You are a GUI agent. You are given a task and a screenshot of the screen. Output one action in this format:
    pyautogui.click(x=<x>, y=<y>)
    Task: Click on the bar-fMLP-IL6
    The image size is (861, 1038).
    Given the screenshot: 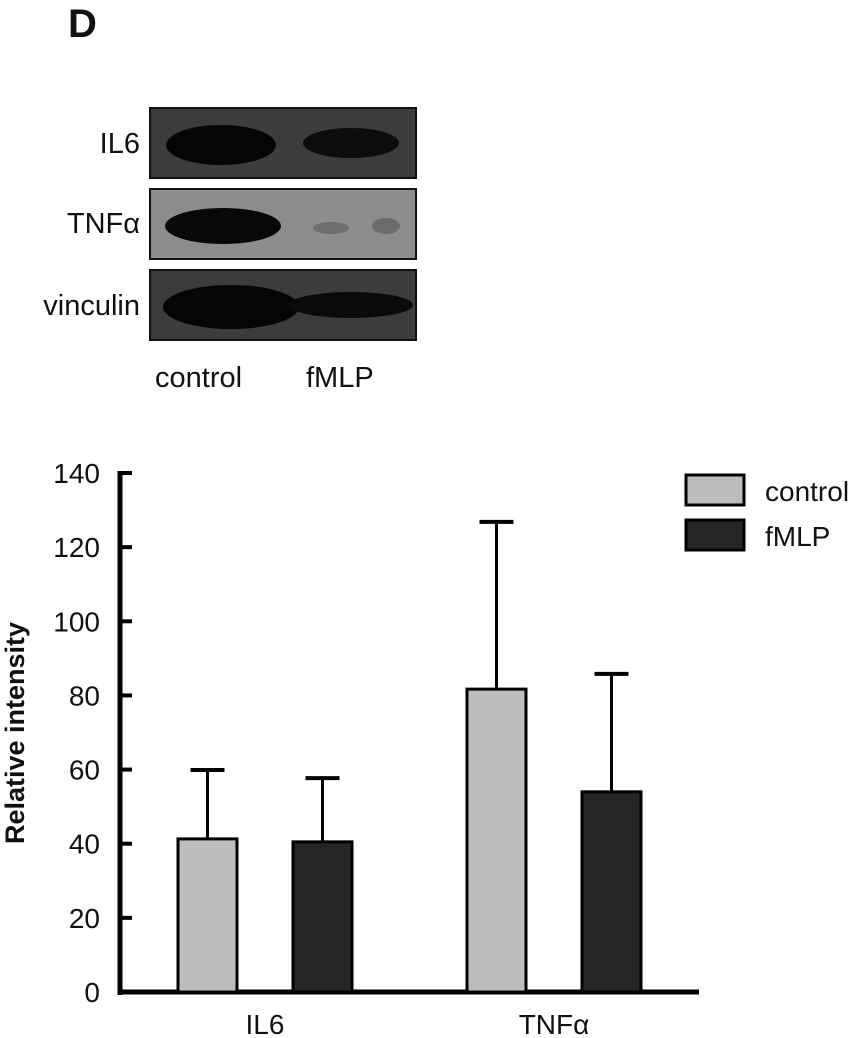 What is the action you would take?
    pyautogui.click(x=322, y=917)
    